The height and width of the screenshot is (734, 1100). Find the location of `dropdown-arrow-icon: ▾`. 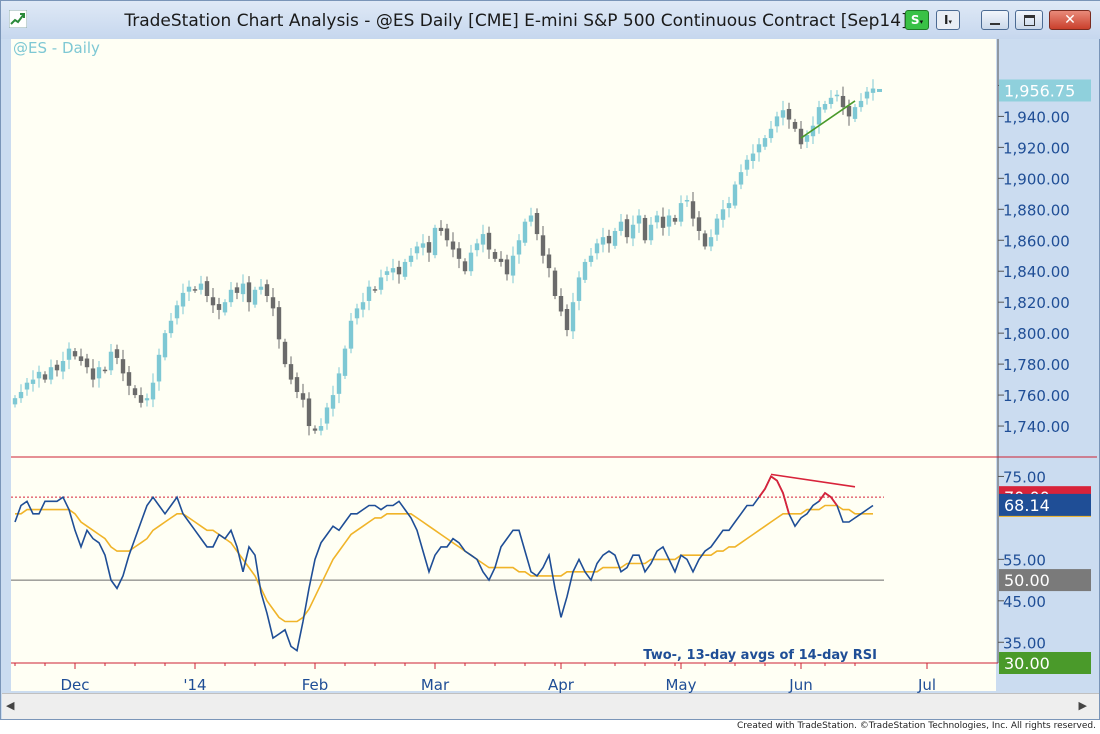

dropdown-arrow-icon: ▾ is located at coordinates (950, 22).